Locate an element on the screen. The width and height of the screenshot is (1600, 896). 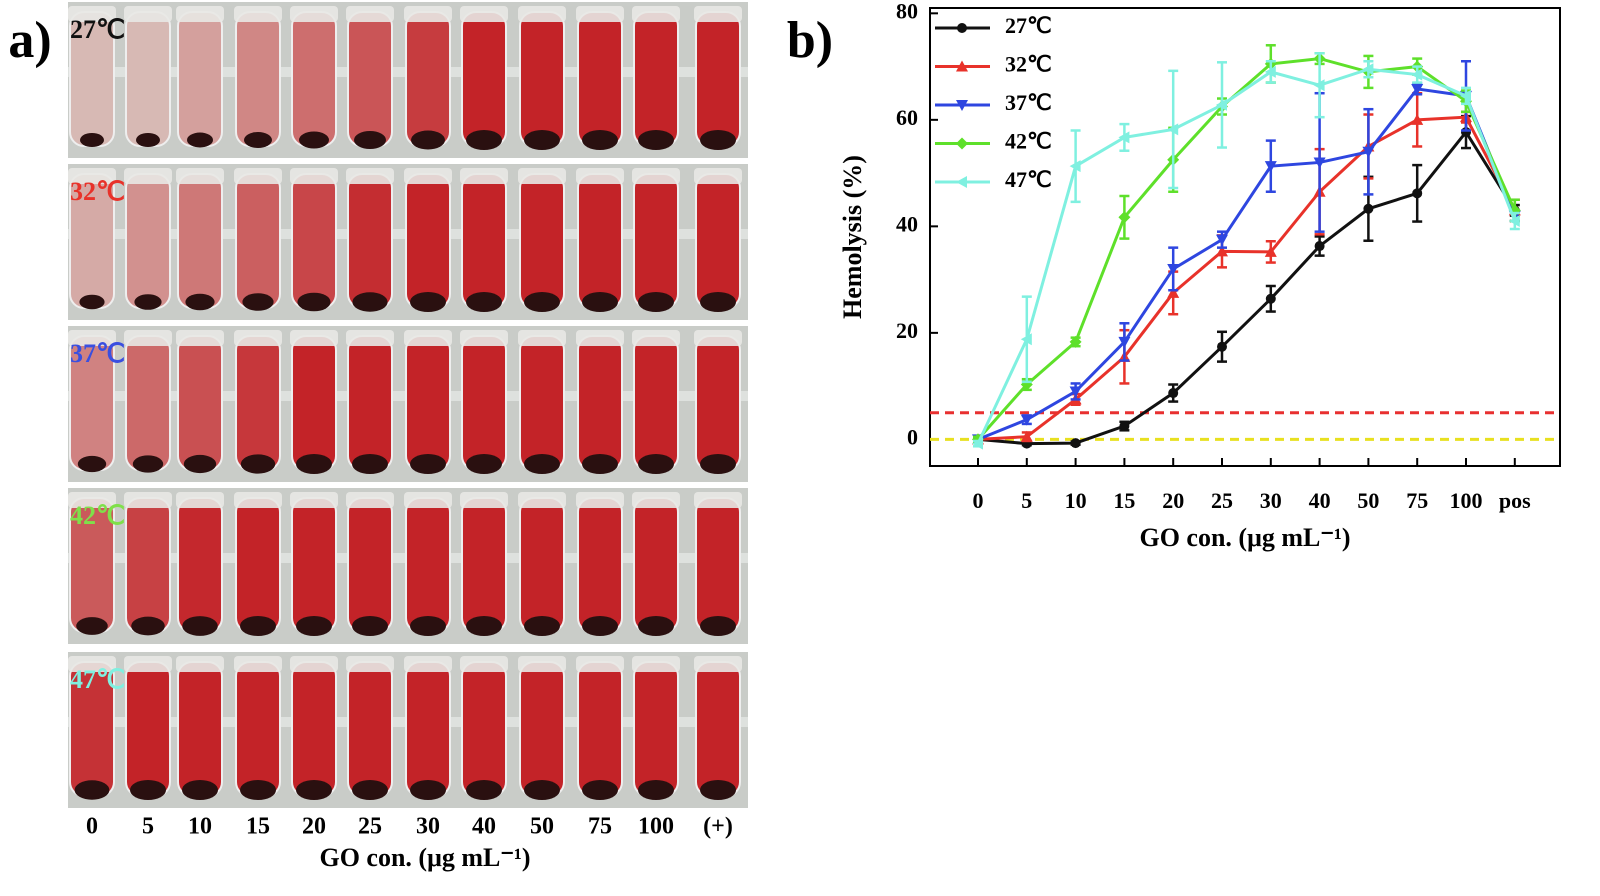
column-label: 100 is located at coordinates (656, 827).